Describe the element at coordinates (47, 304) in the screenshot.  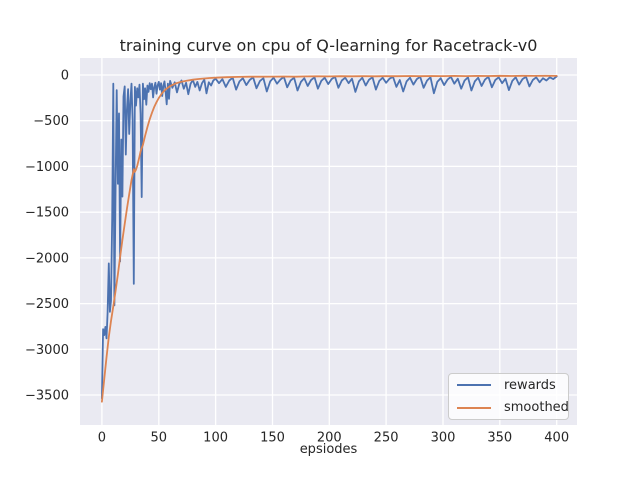
I see `y-tick-label: −2500` at that location.